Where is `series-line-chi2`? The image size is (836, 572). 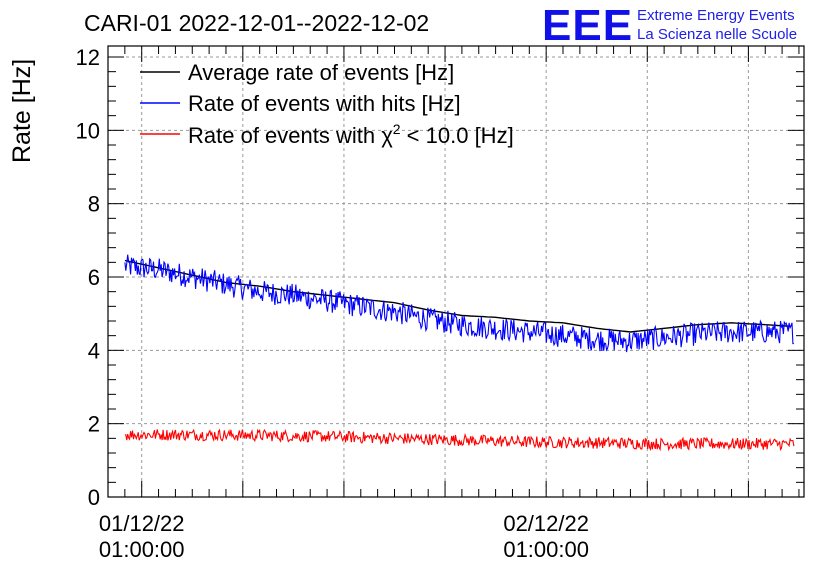
series-line-chi2 is located at coordinates (459, 440).